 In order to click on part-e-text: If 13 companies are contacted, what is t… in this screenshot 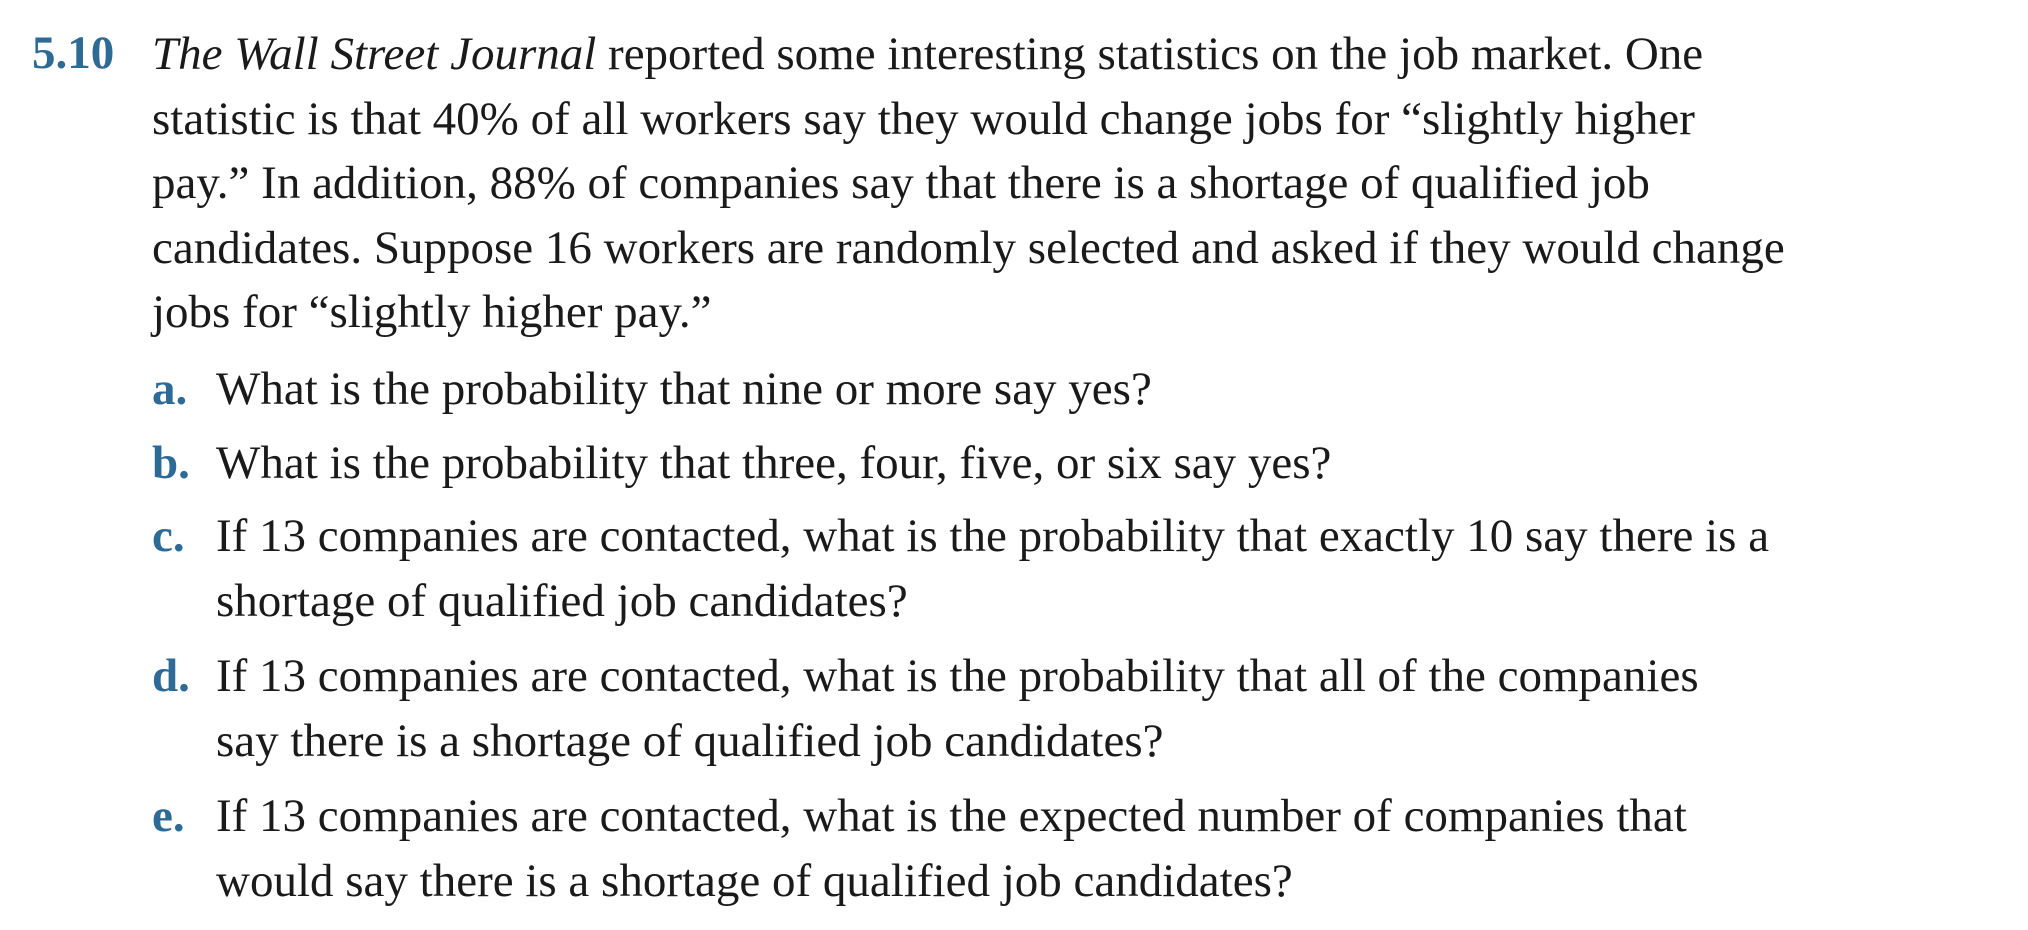, I will do `click(1116, 848)`.